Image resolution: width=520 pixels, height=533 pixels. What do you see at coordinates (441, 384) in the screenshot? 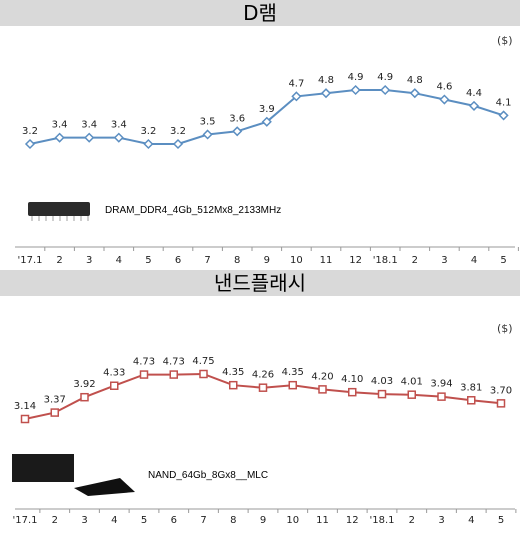
I see `nand-value-label: 3.94` at bounding box center [441, 384].